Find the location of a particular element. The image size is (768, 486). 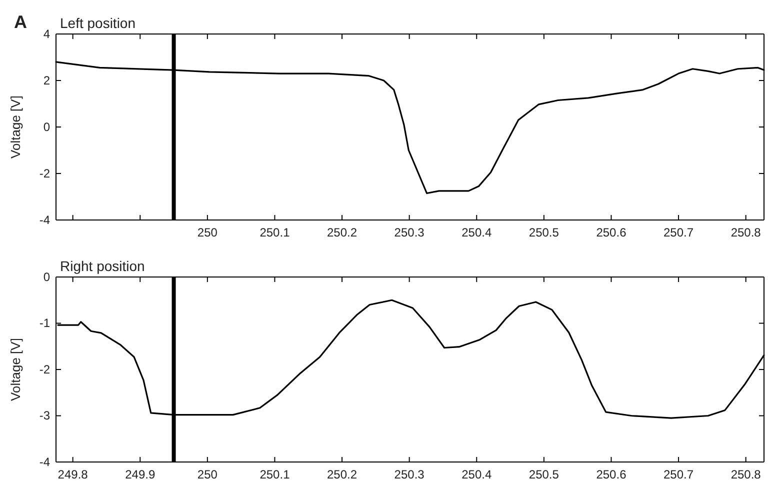

chart-title: Right position is located at coordinates (102, 266).